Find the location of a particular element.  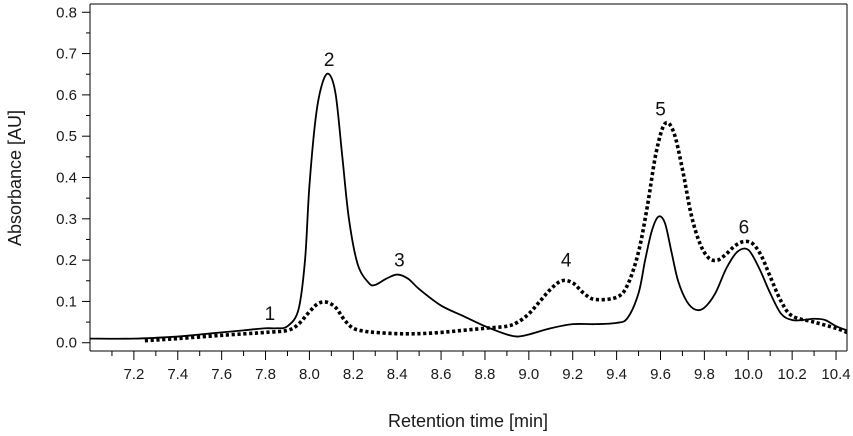

y-tick-label: 0.0 is located at coordinates (66, 343).